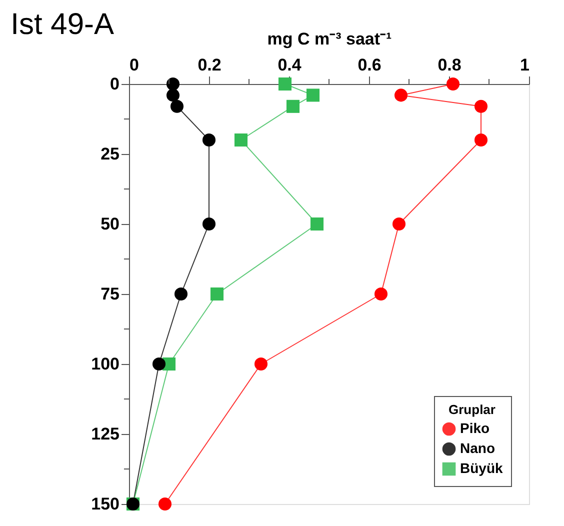 The height and width of the screenshot is (526, 564). I want to click on y-tick-label: 0, so click(115, 84).